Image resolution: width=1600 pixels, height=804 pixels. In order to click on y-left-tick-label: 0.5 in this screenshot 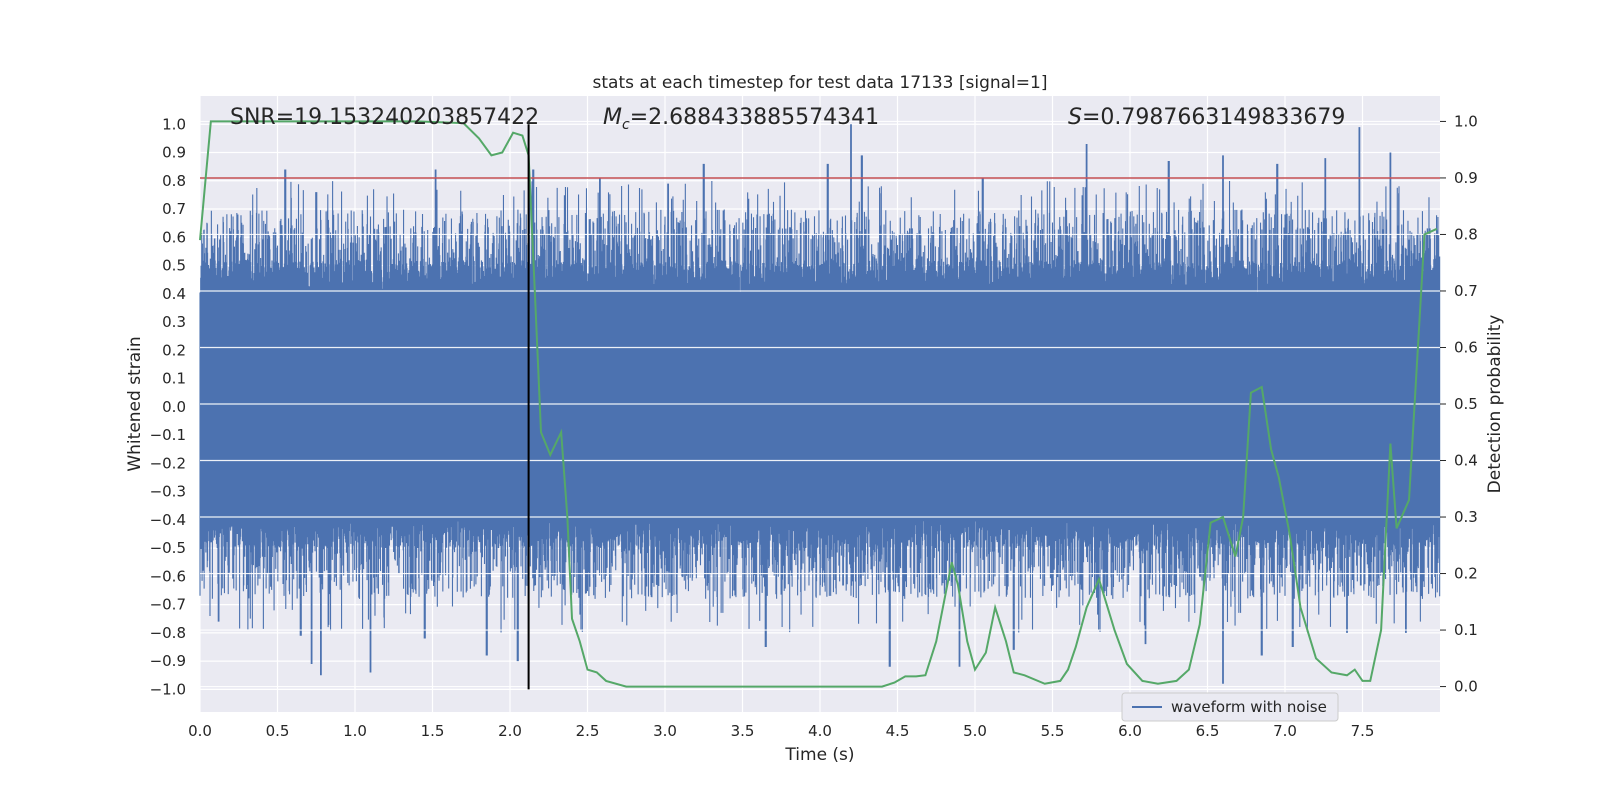, I will do `click(174, 266)`.